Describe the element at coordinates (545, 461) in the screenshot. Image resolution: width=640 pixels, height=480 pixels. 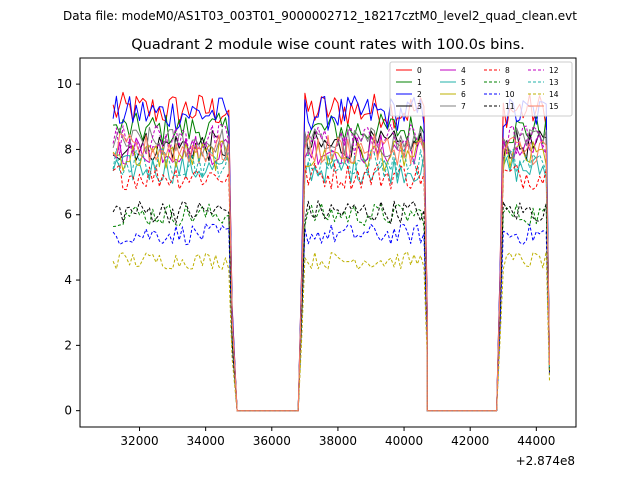
I see `x-offset-label: +2.874e8` at that location.